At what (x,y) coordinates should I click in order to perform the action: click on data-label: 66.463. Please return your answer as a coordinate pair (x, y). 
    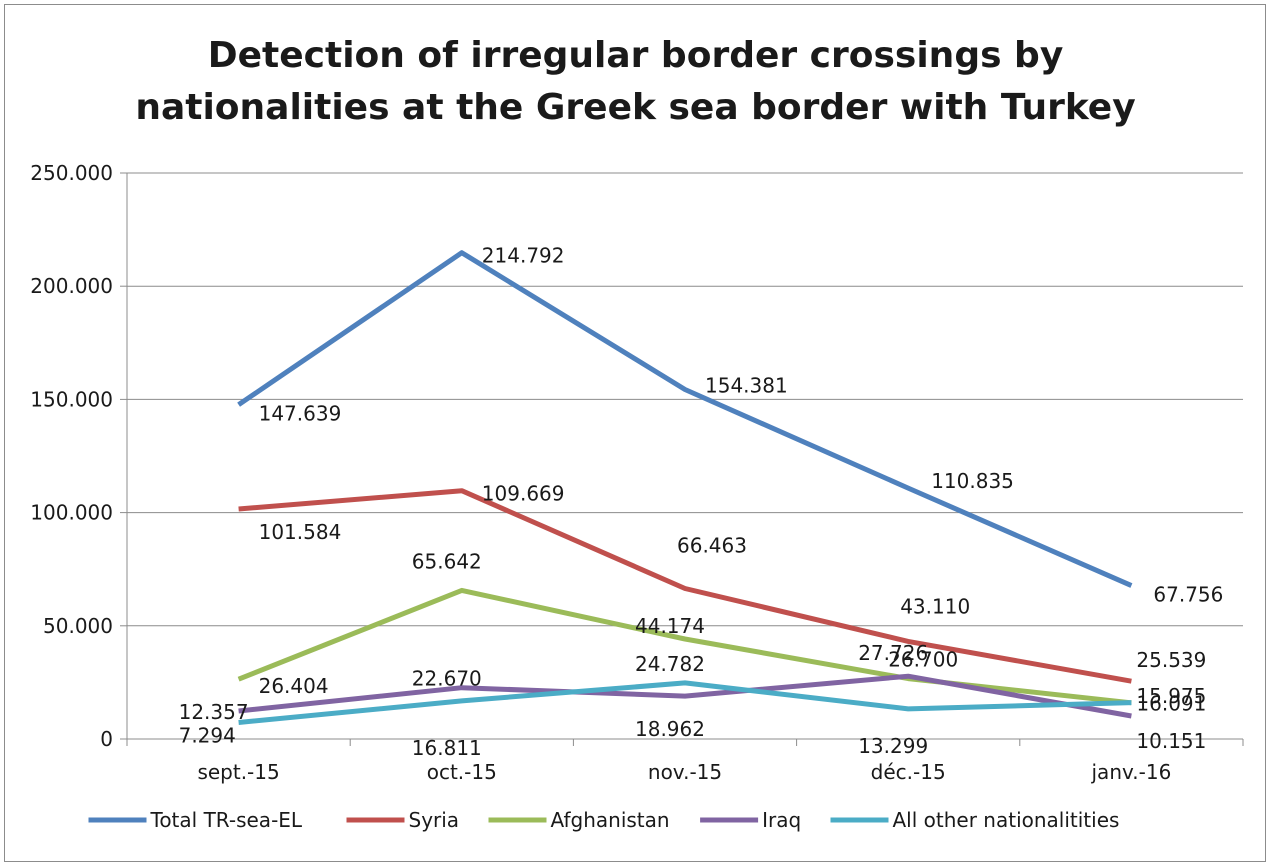
    Looking at the image, I should click on (712, 546).